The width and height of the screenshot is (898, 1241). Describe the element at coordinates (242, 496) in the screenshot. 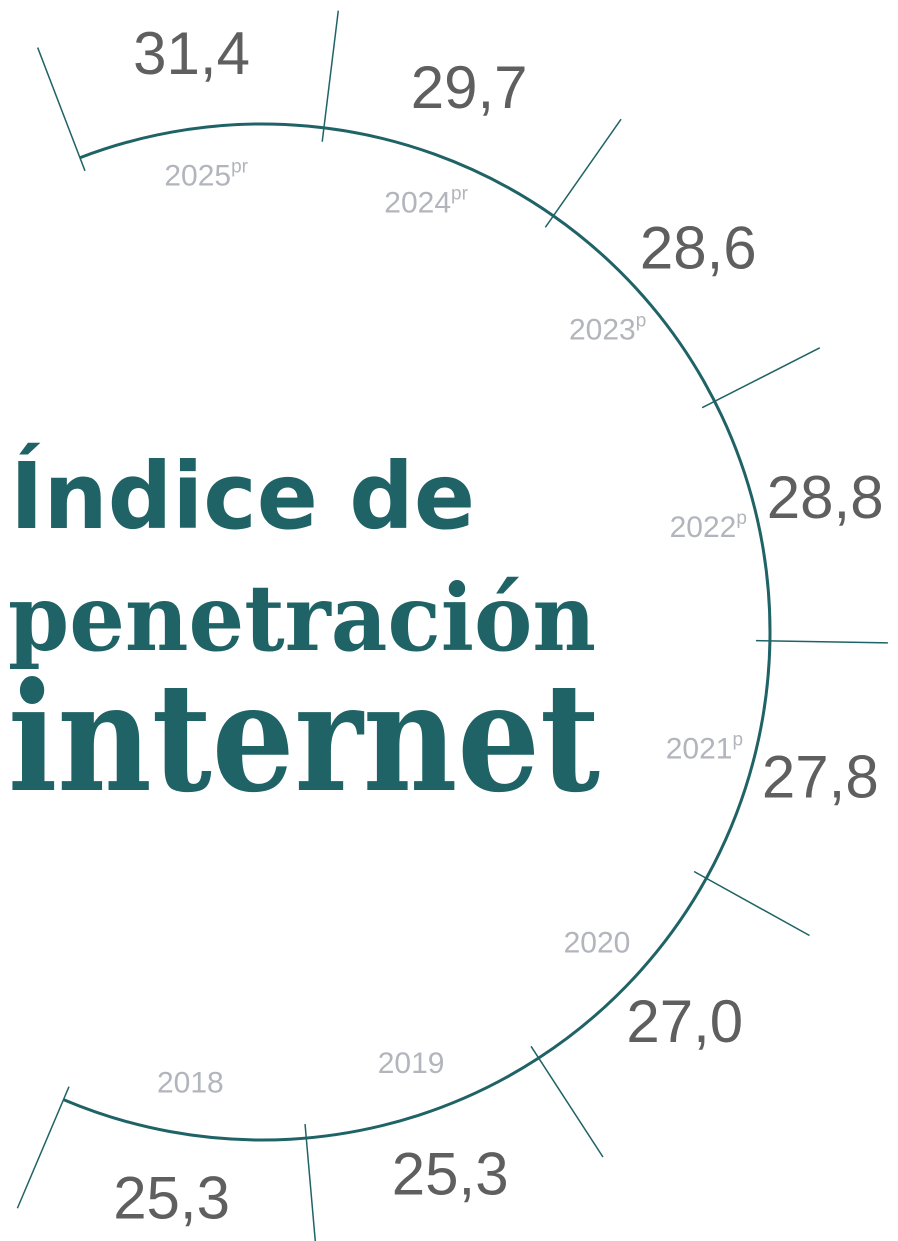

I see `title-line: Índice de` at that location.